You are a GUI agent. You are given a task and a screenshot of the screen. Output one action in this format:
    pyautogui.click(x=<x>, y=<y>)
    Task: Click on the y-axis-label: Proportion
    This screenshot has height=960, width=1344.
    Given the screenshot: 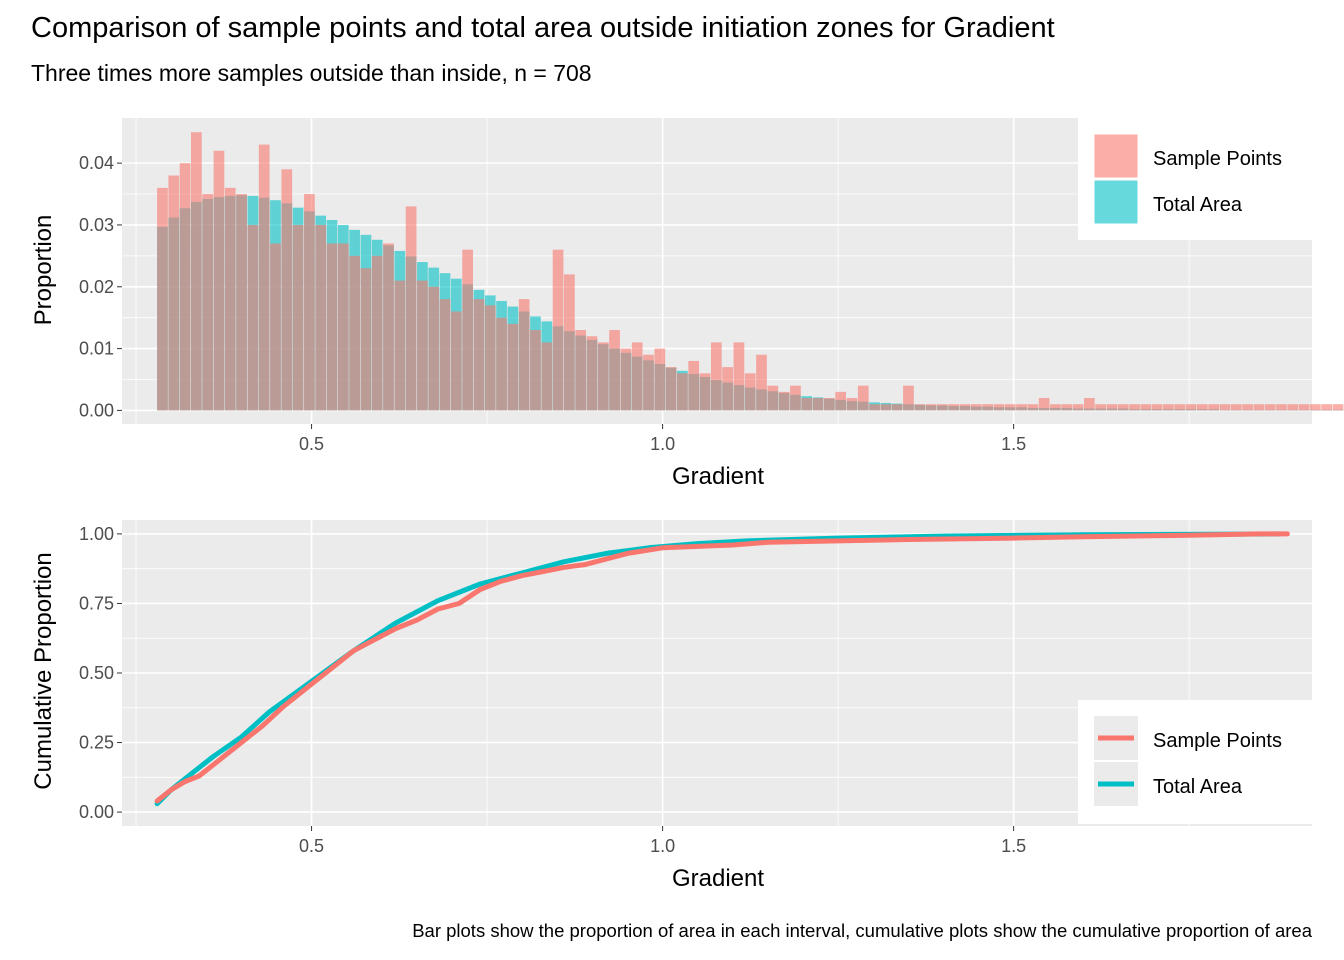 What is the action you would take?
    pyautogui.click(x=43, y=270)
    